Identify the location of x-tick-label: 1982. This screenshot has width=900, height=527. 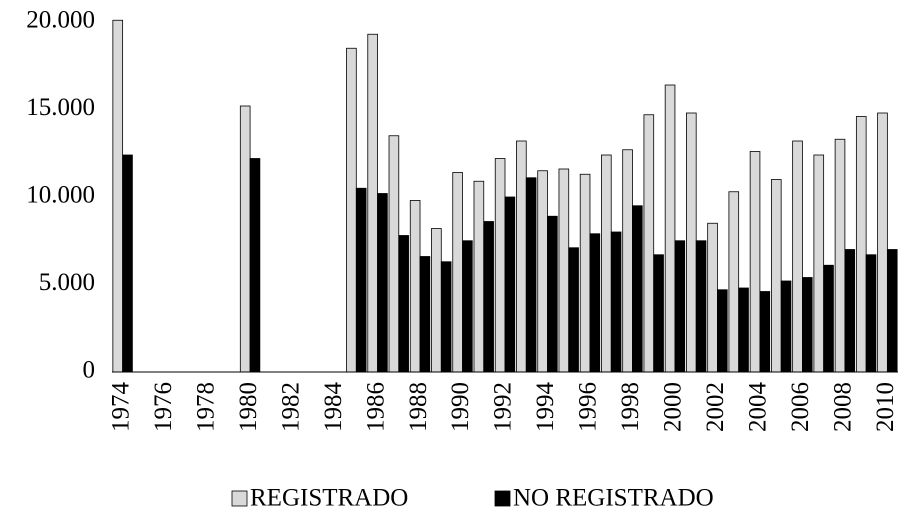
(290, 407).